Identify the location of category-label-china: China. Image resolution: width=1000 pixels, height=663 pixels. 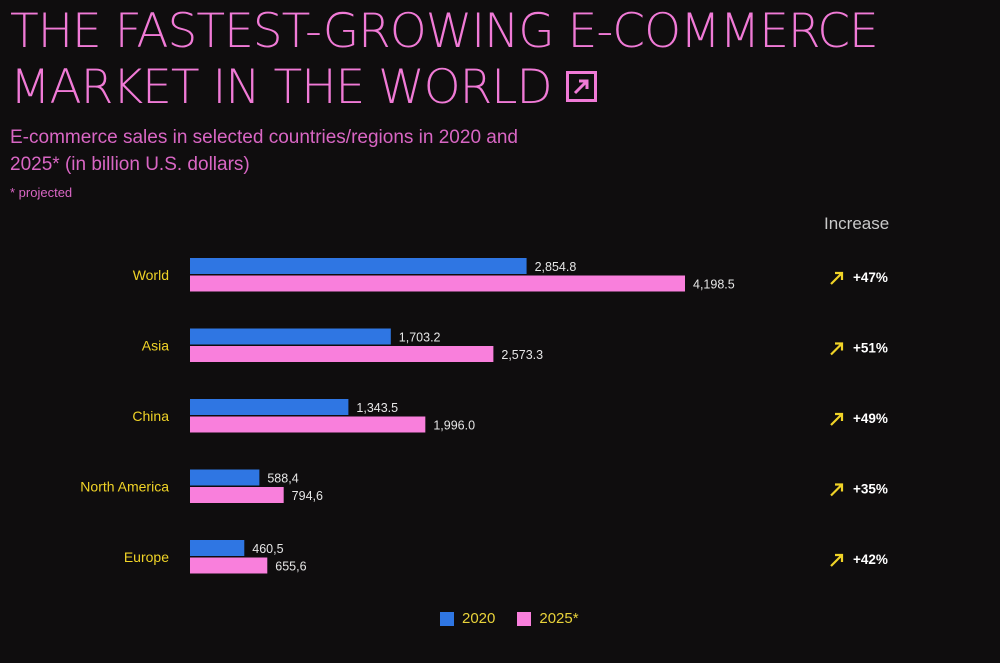
(150, 416).